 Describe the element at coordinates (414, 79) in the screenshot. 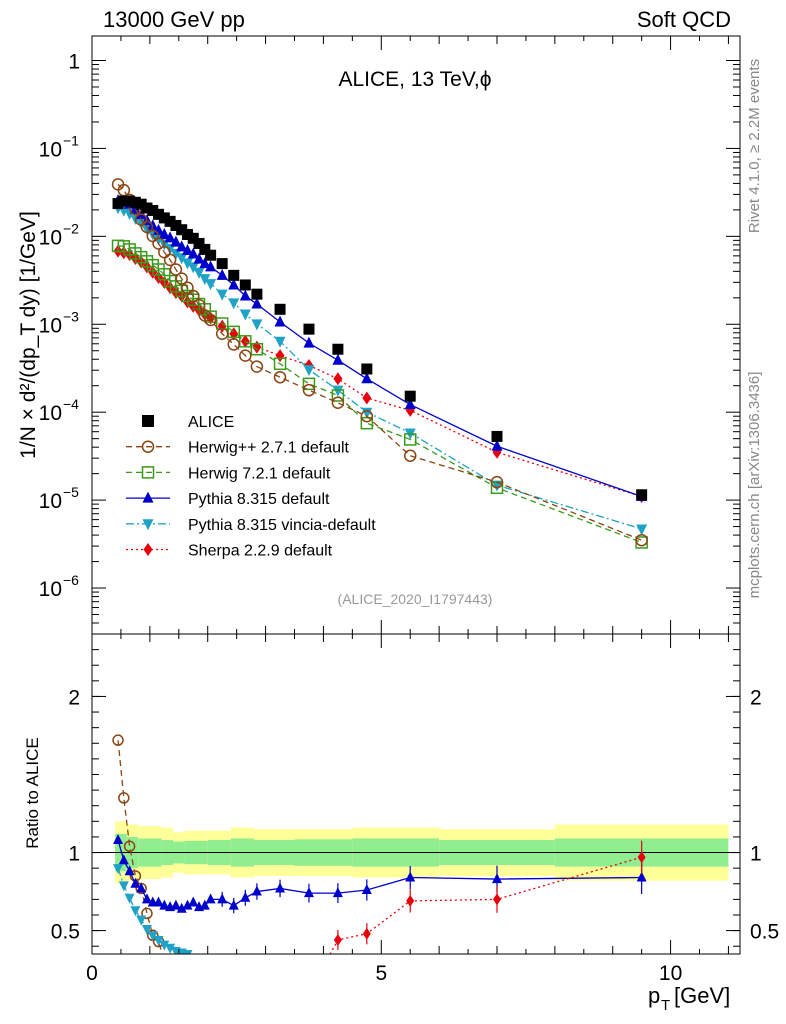

I see `chart-title: ALICE, 13 TeV,ϕ` at that location.